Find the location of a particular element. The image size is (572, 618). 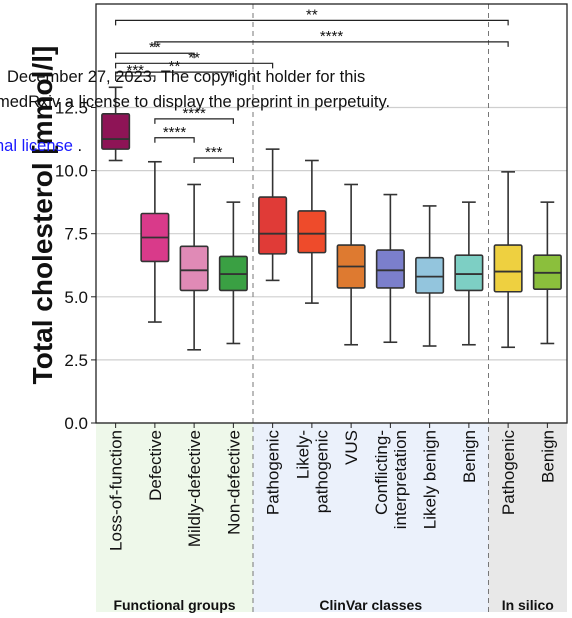

x-tick-label-9: Benign is located at coordinates (469, 456).